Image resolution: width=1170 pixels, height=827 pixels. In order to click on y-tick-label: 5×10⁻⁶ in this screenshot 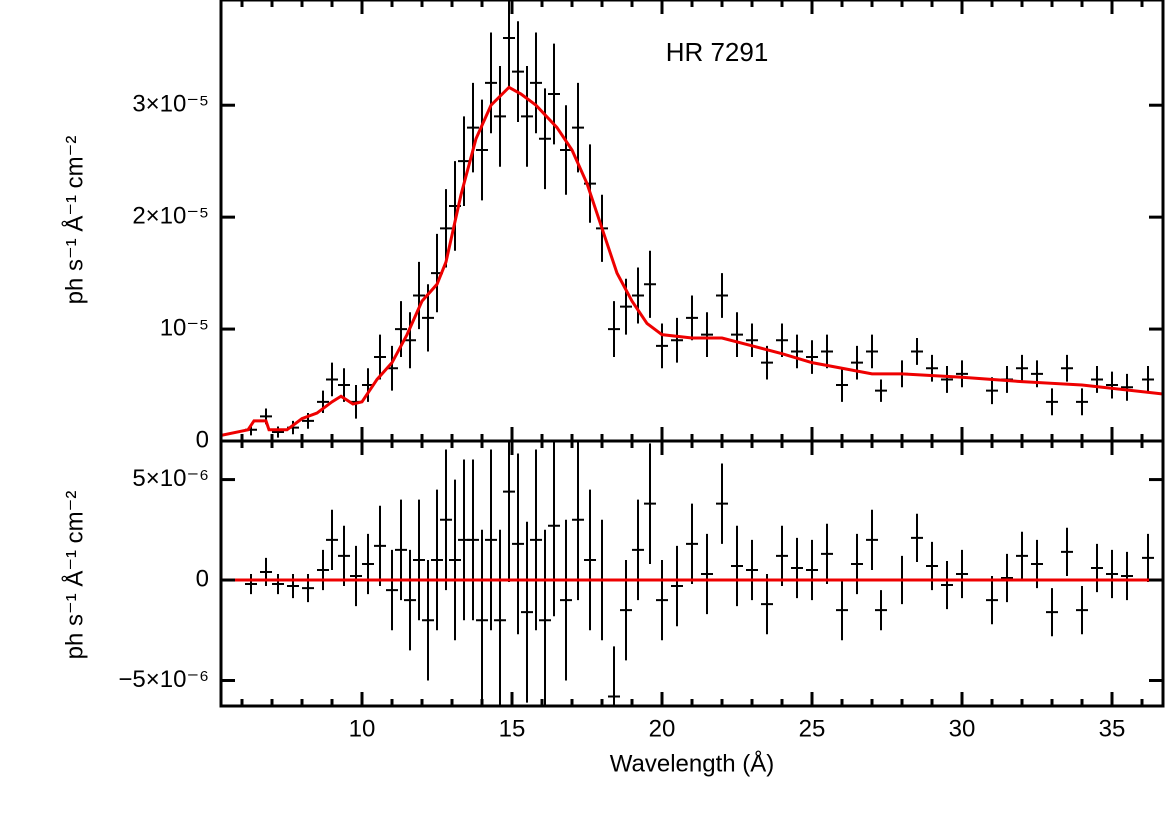, I will do `click(170, 478)`.